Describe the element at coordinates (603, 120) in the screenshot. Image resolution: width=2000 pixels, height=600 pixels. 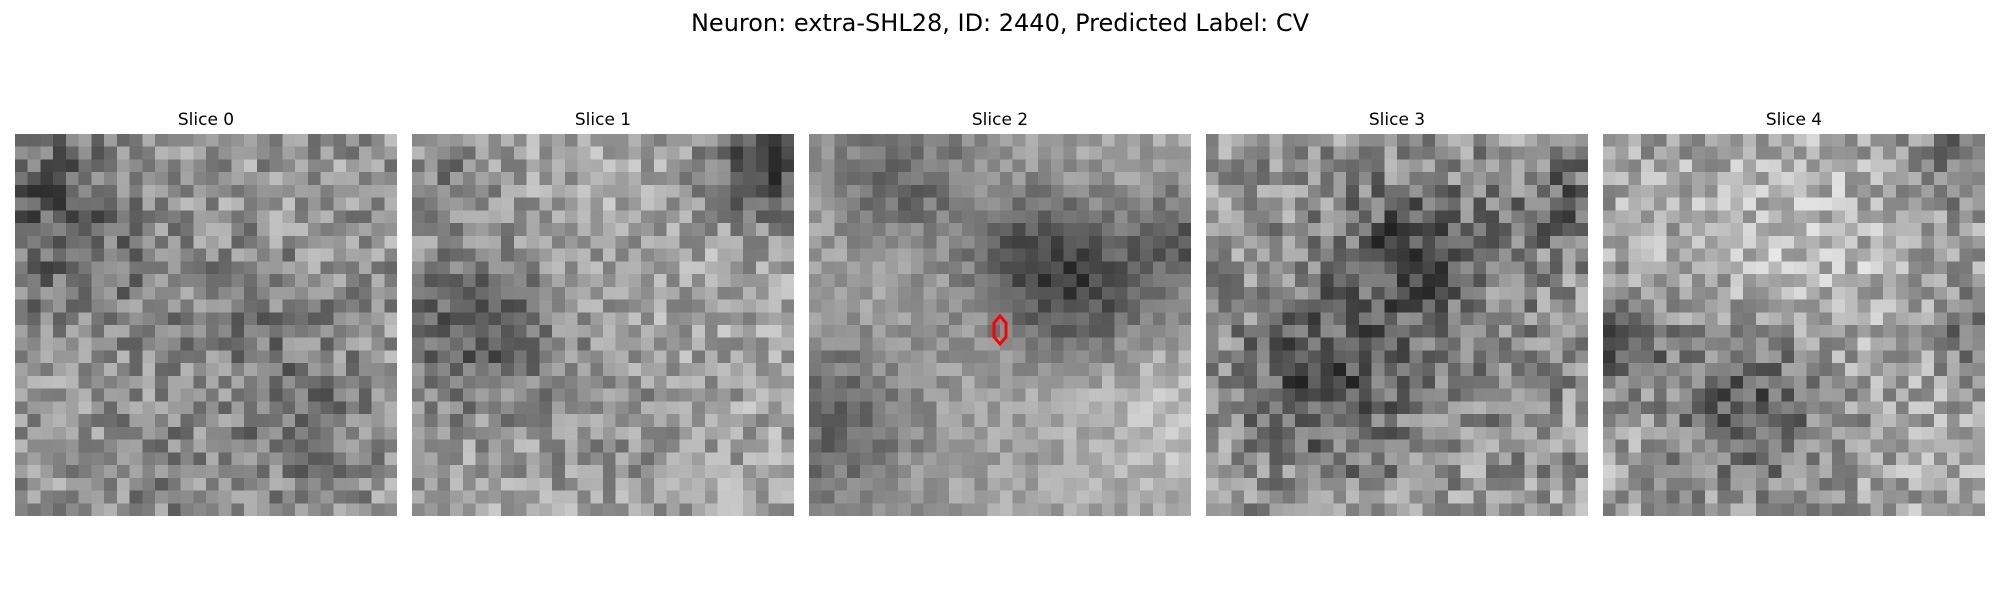
I see `slice-title-1: Slice 1` at that location.